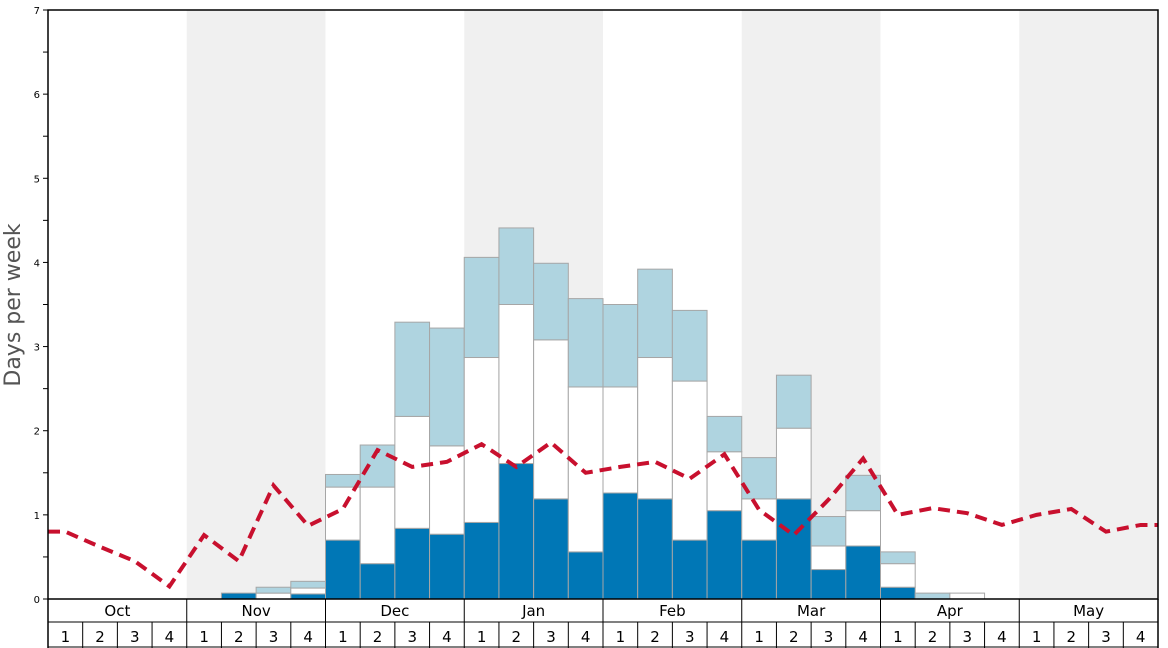 The width and height of the screenshot is (1168, 648). Describe the element at coordinates (533, 611) in the screenshot. I see `month-label: Jan` at that location.